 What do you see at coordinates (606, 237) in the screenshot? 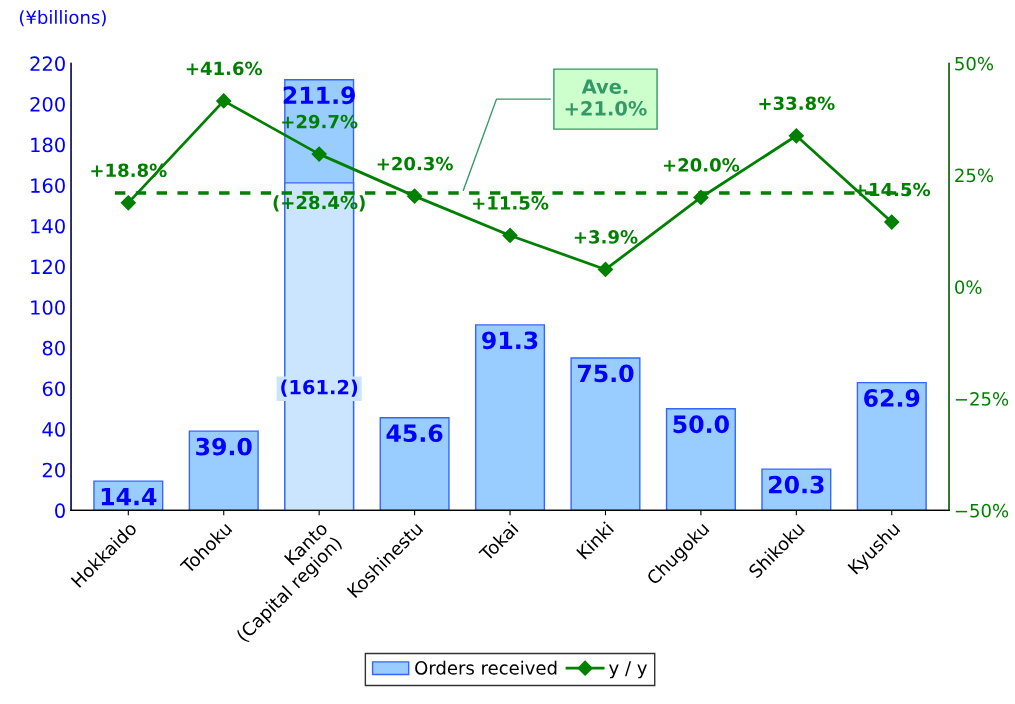
I see `data-label: +3.9%` at bounding box center [606, 237].